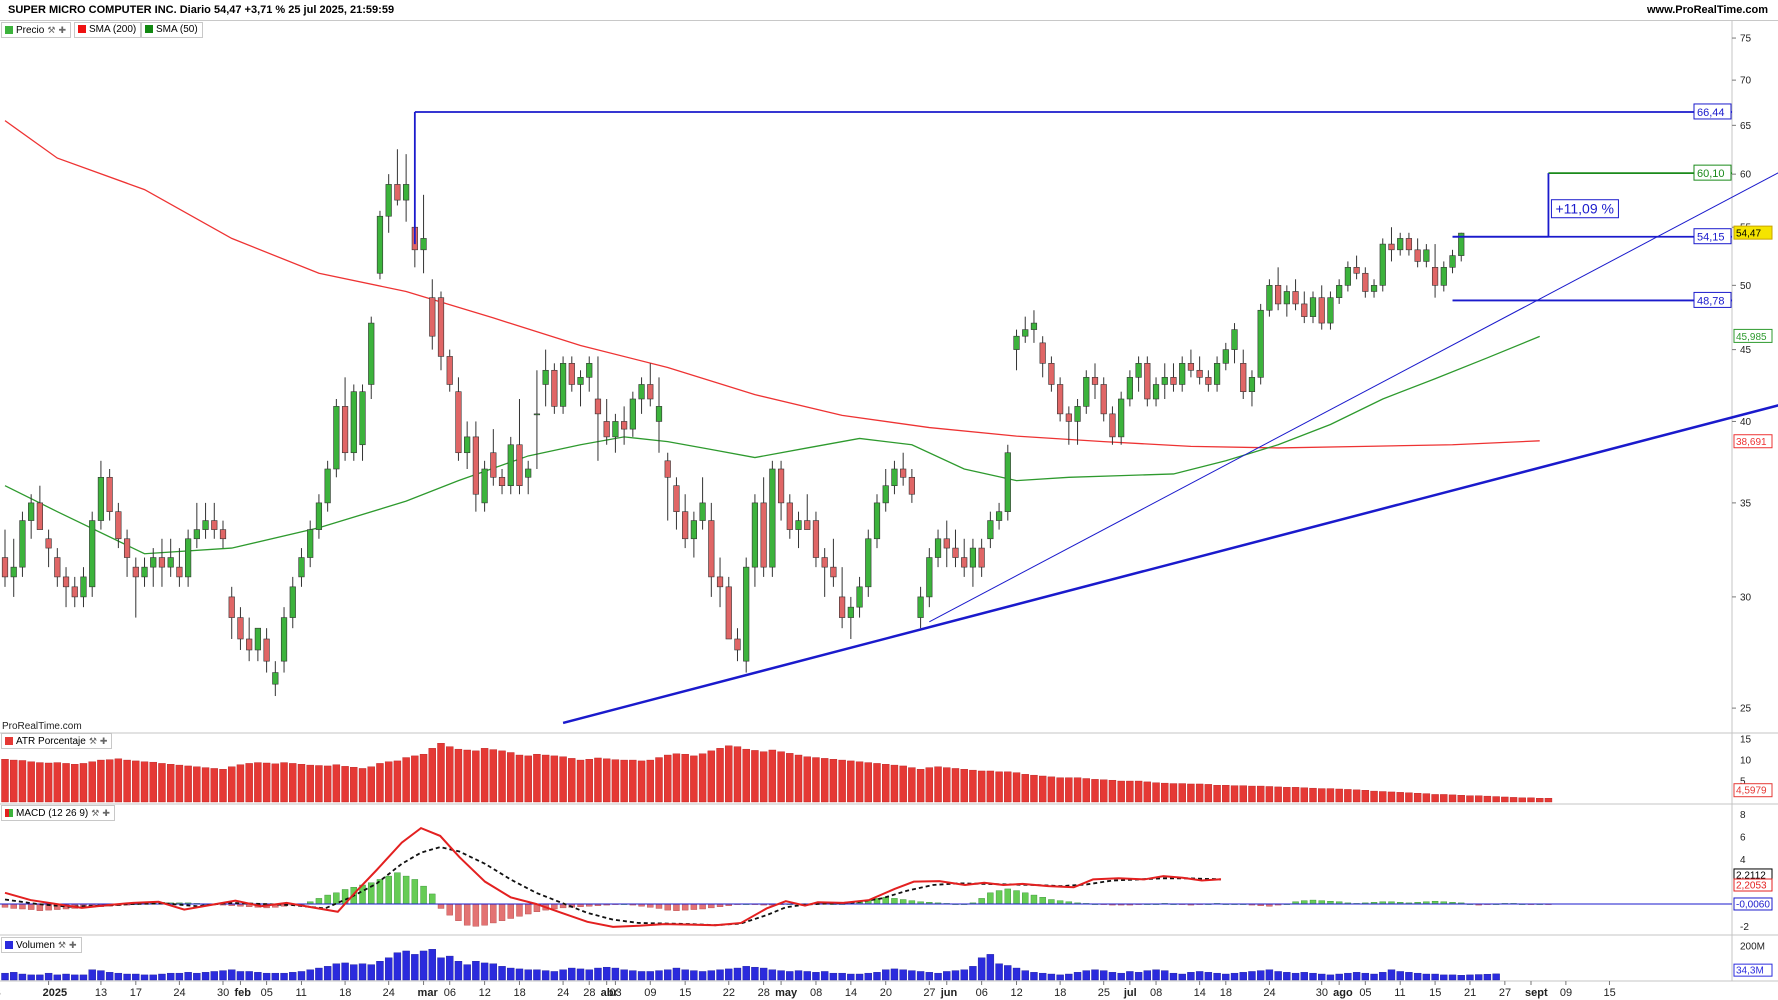 The width and height of the screenshot is (1778, 1000). What do you see at coordinates (108, 30) in the screenshot?
I see `legend-sma200: SMA (200)` at bounding box center [108, 30].